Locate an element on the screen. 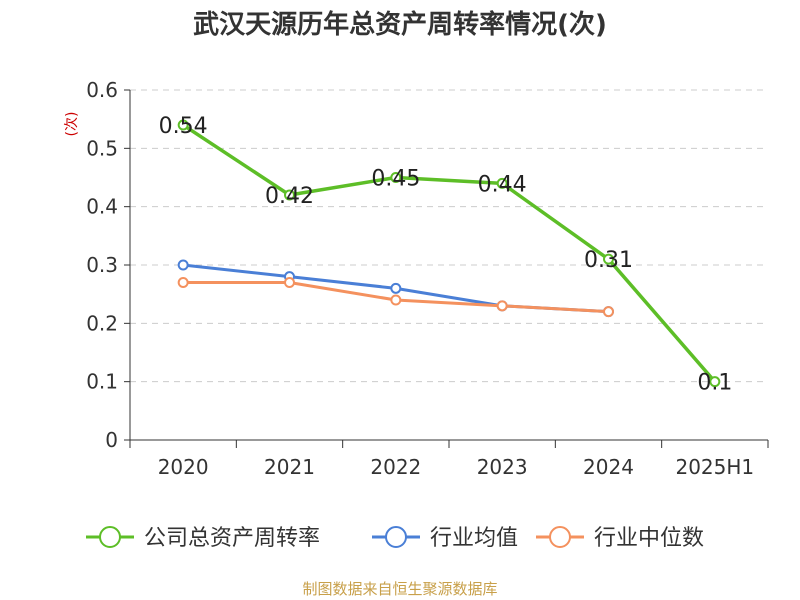 The width and height of the screenshot is (800, 600). y-tick-label: 0.6 is located at coordinates (102, 90).